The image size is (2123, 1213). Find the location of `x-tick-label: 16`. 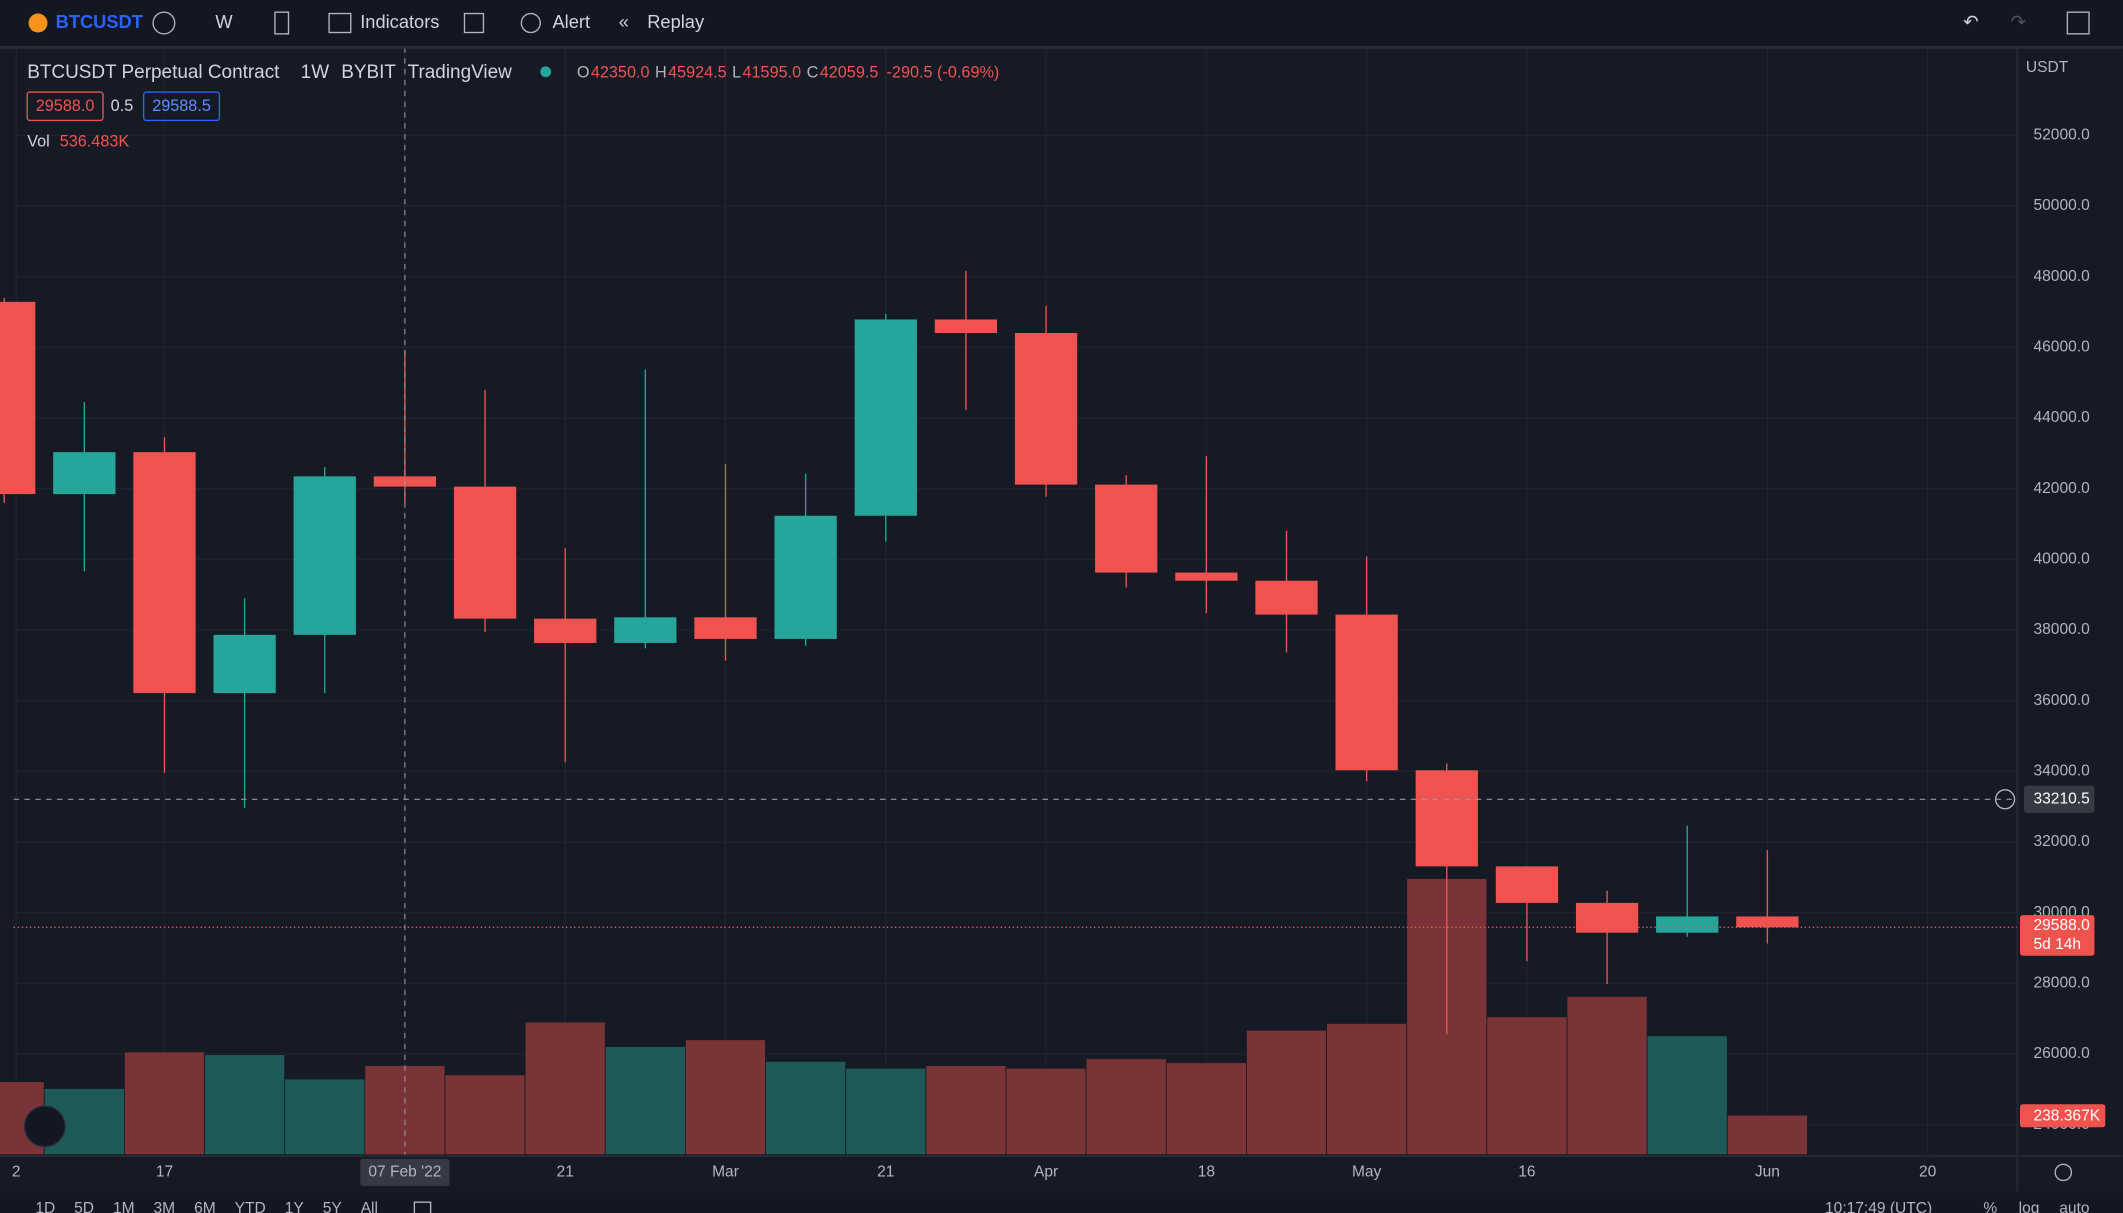

x-tick-label: 16 is located at coordinates (1526, 1171).